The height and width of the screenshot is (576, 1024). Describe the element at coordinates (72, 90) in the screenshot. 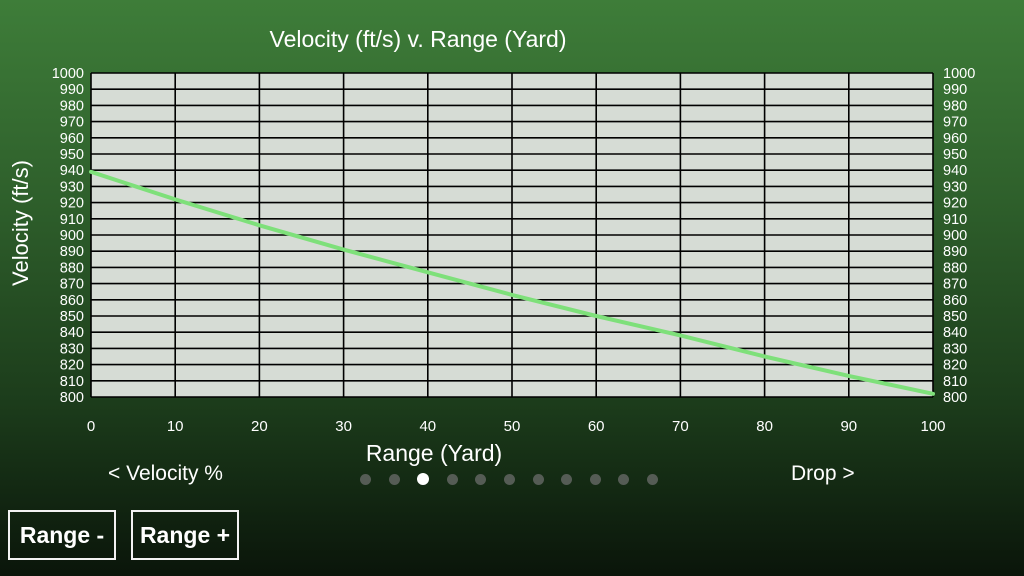

I see `y-tick-label-left: 990` at that location.